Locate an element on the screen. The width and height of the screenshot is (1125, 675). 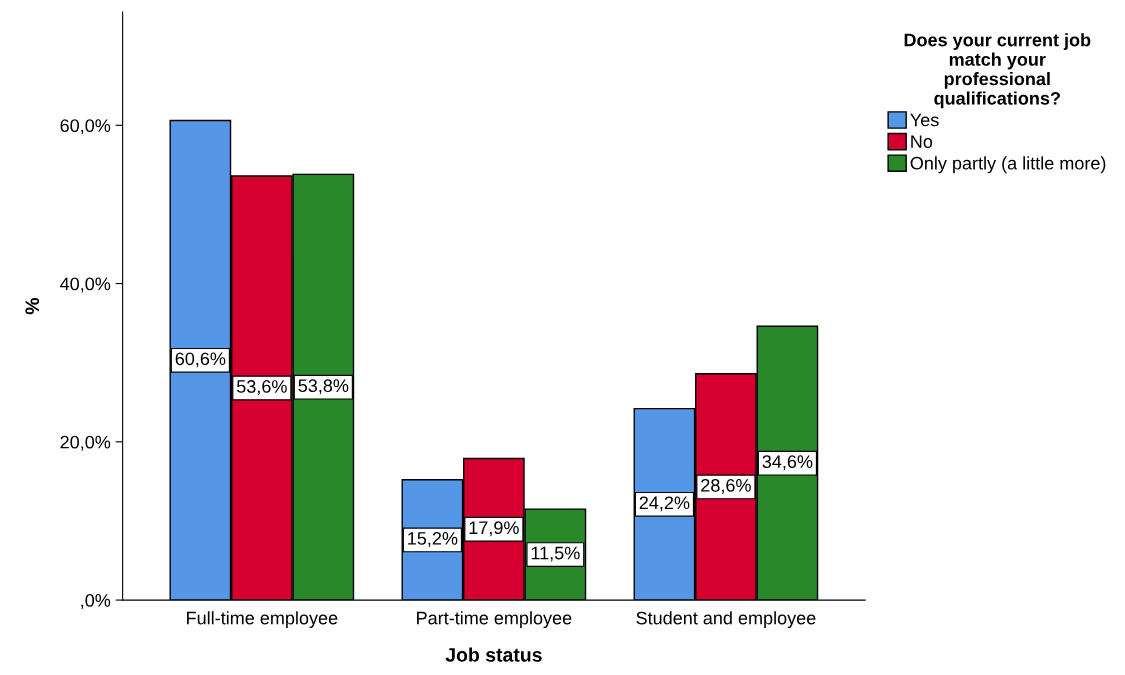
data-label: 11,5% is located at coordinates (555, 554).